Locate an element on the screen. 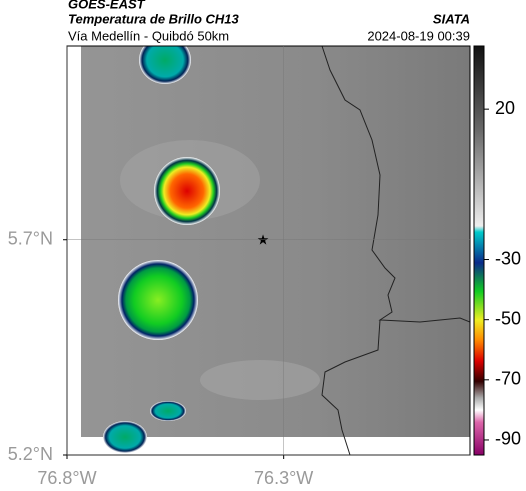 This screenshot has height=491, width=526. route: Vía Medellín - Quibdó 50km is located at coordinates (148, 35).